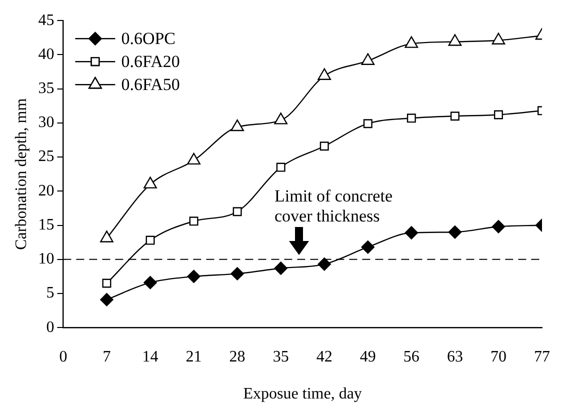 This screenshot has height=416, width=572. Describe the element at coordinates (302, 394) in the screenshot. I see `x-axis-title: Exposue time, day` at that location.